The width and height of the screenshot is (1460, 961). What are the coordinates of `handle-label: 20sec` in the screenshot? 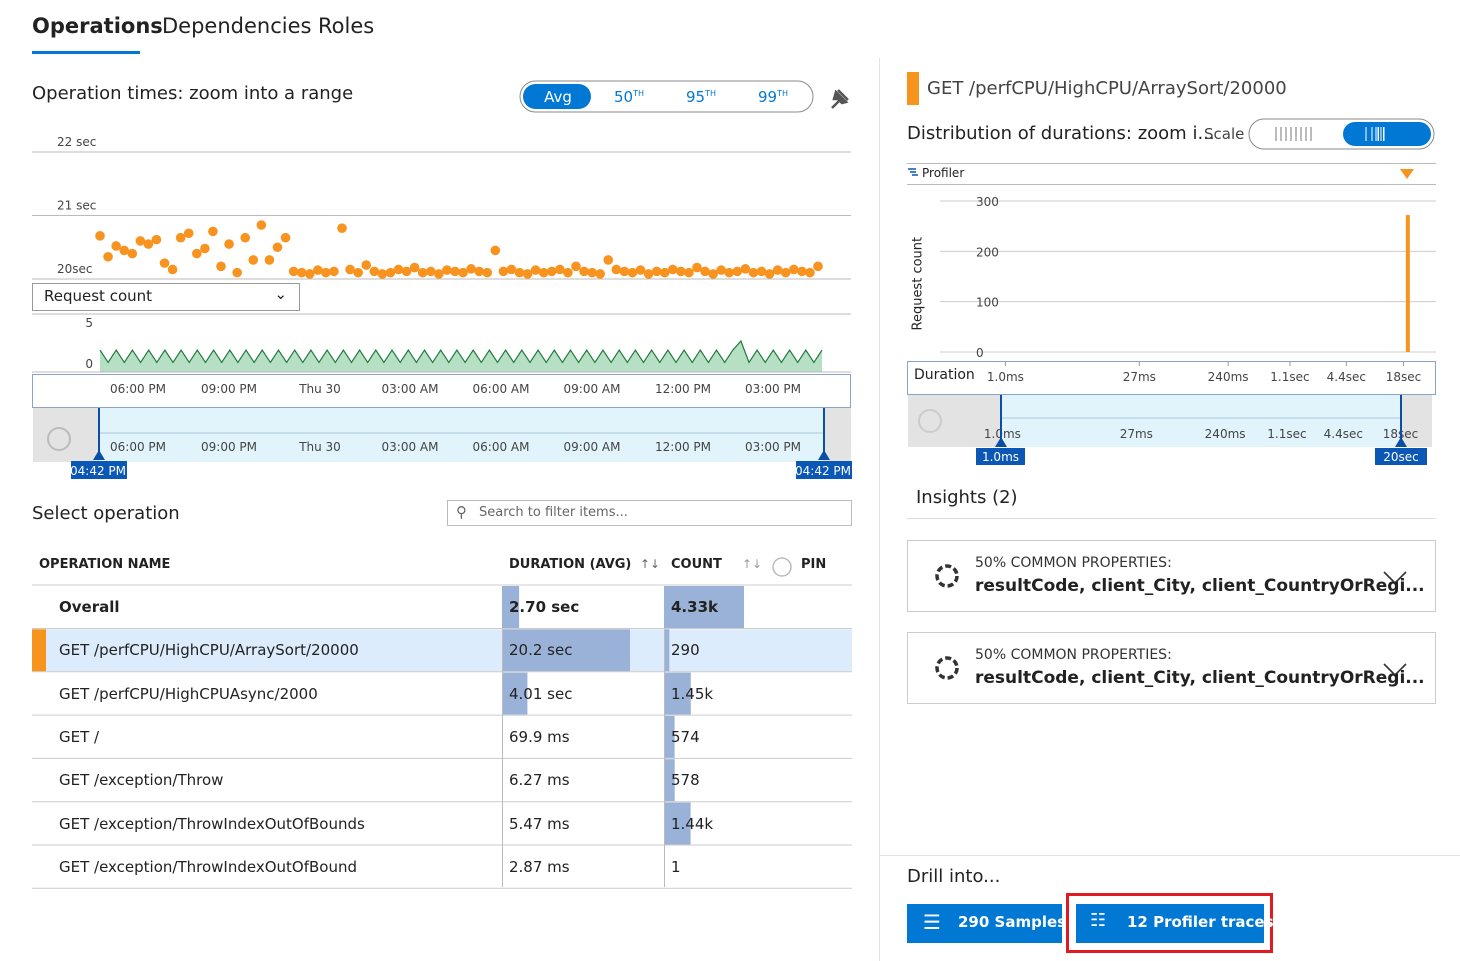 It's located at (1401, 457).